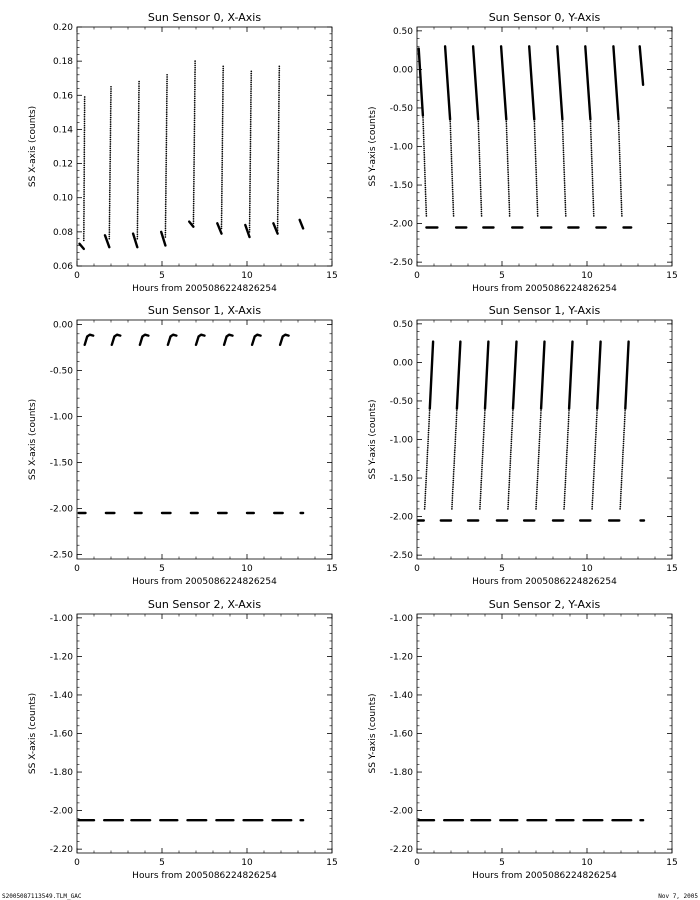 This screenshot has height=900, width=700. Describe the element at coordinates (63, 28) in the screenshot. I see `y-tick-label: 0.20` at that location.